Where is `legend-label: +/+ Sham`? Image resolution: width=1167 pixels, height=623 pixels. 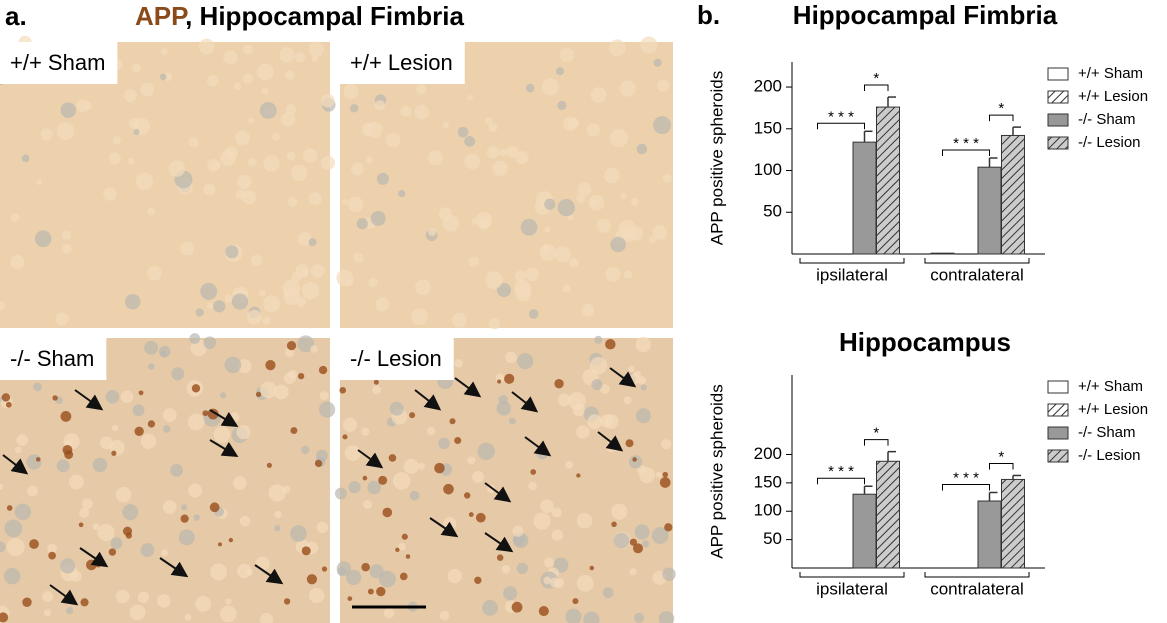 legend-label: +/+ Sham is located at coordinates (1110, 73).